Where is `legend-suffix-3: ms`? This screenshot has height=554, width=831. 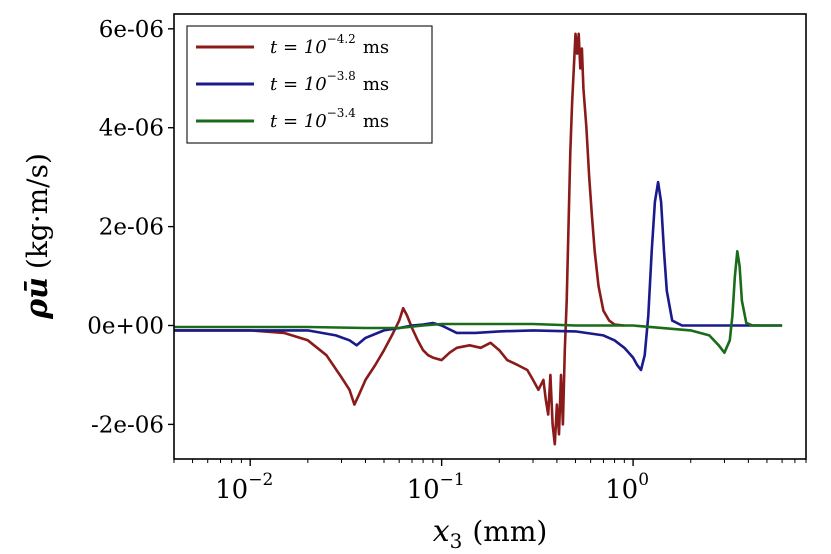
legend-suffix-3: ms is located at coordinates (376, 121).